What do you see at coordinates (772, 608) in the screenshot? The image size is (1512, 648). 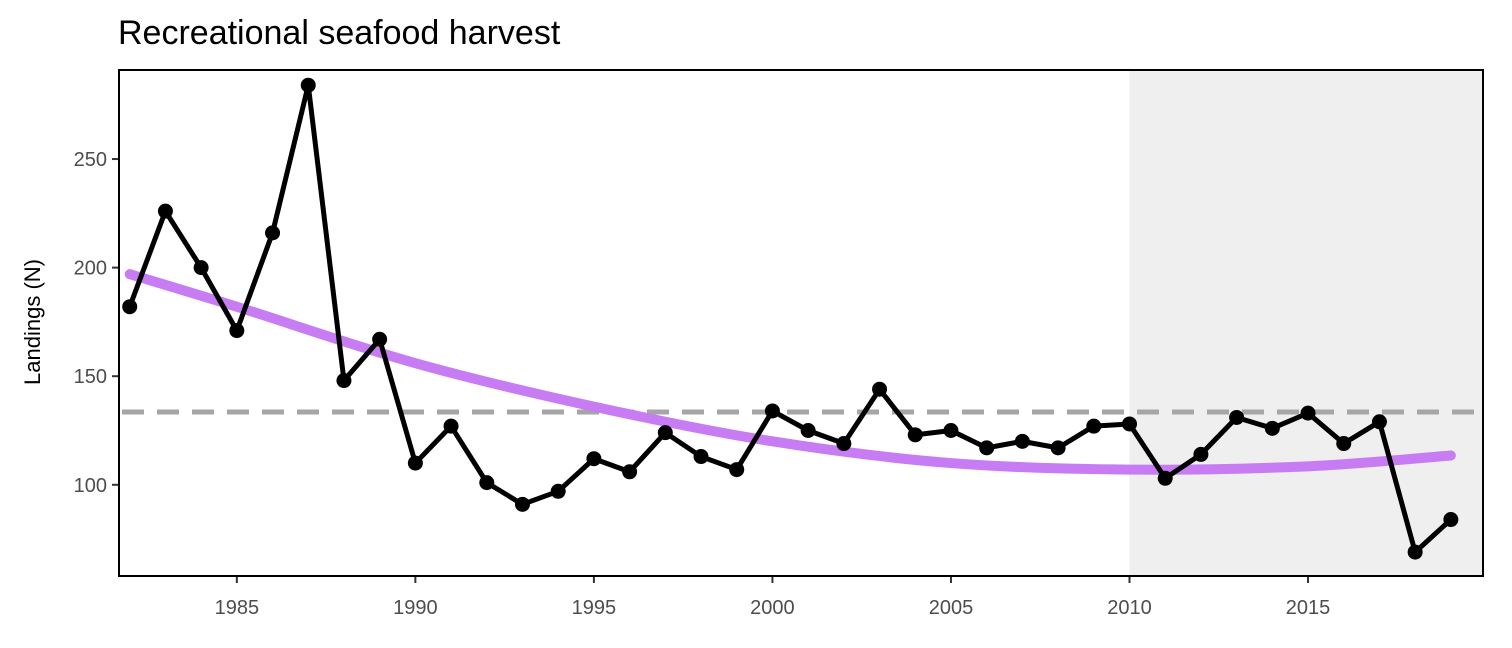 I see `x-tick-label: 2000` at bounding box center [772, 608].